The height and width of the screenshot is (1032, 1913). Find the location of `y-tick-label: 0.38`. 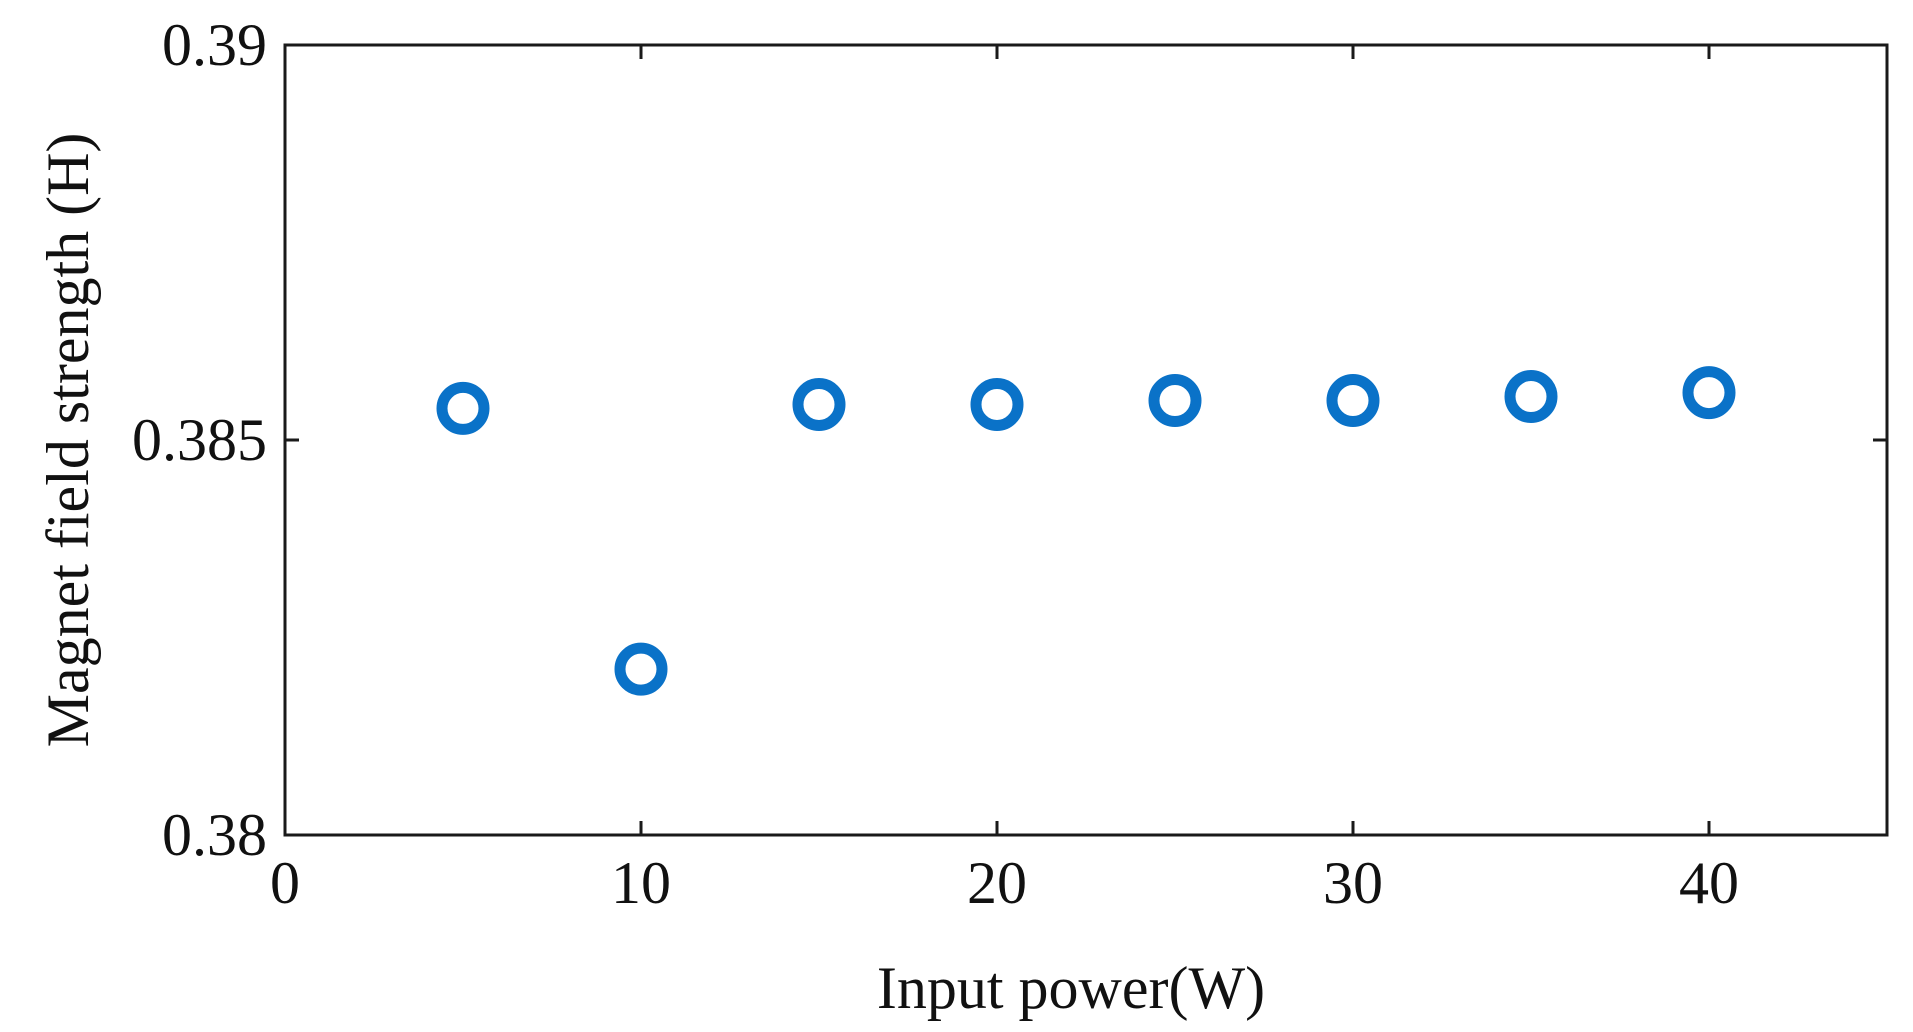

y-tick-label: 0.38 is located at coordinates (214, 835).